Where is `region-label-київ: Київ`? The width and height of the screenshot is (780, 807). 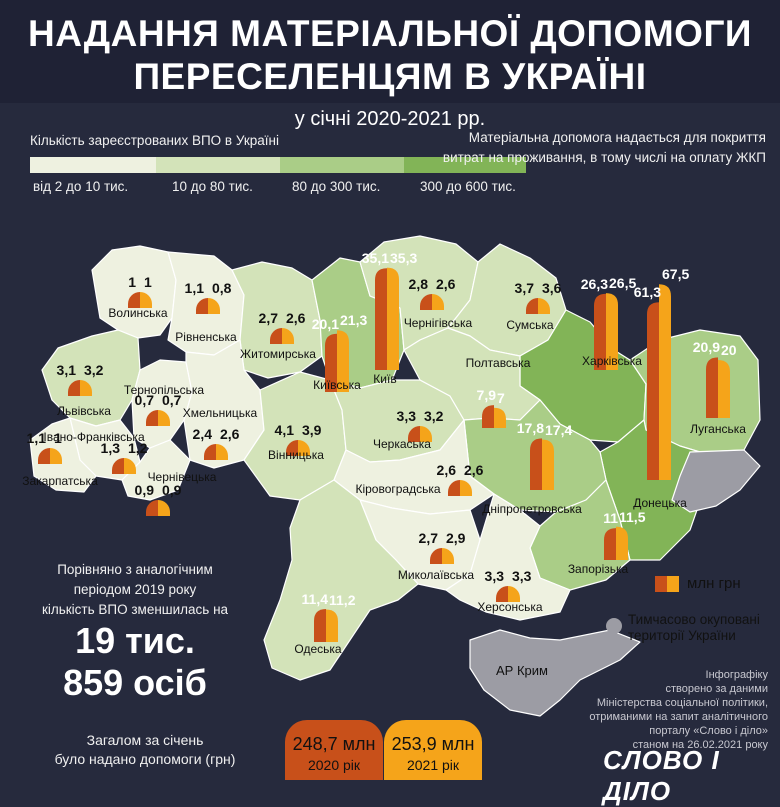
region-label-київ: Київ is located at coordinates (385, 379).